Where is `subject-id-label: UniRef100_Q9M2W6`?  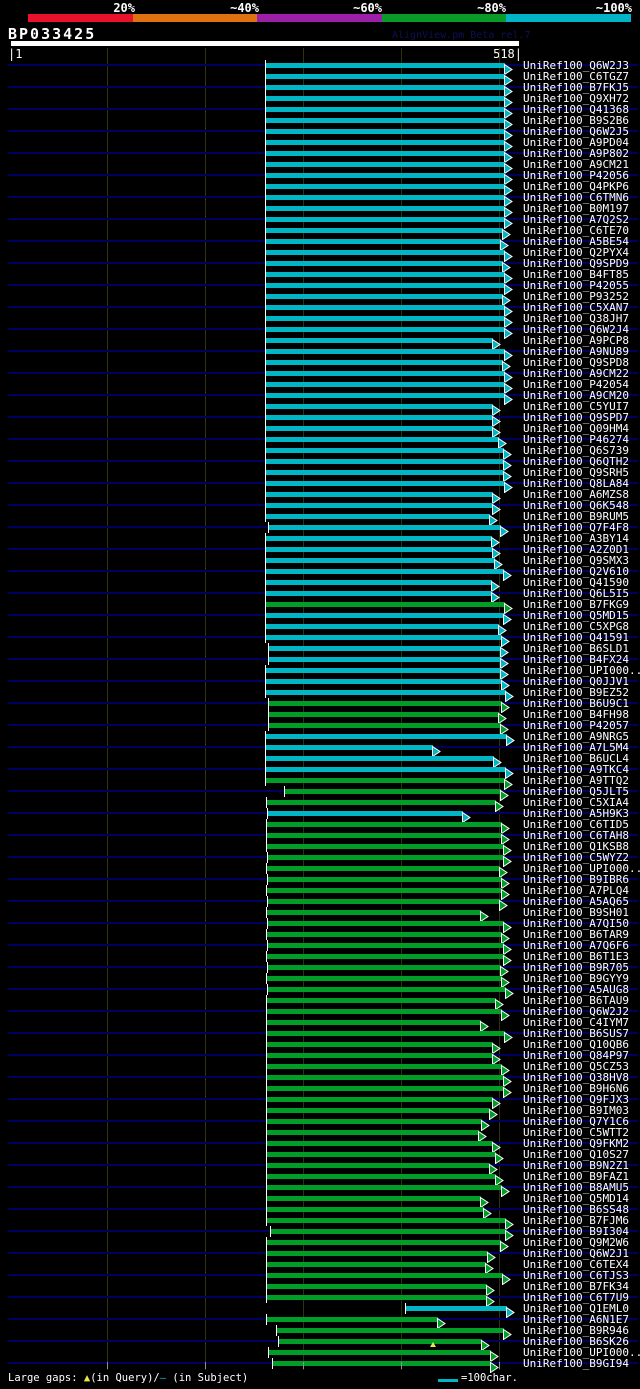
subject-id-label: UniRef100_Q9M2W6 is located at coordinates (576, 1242).